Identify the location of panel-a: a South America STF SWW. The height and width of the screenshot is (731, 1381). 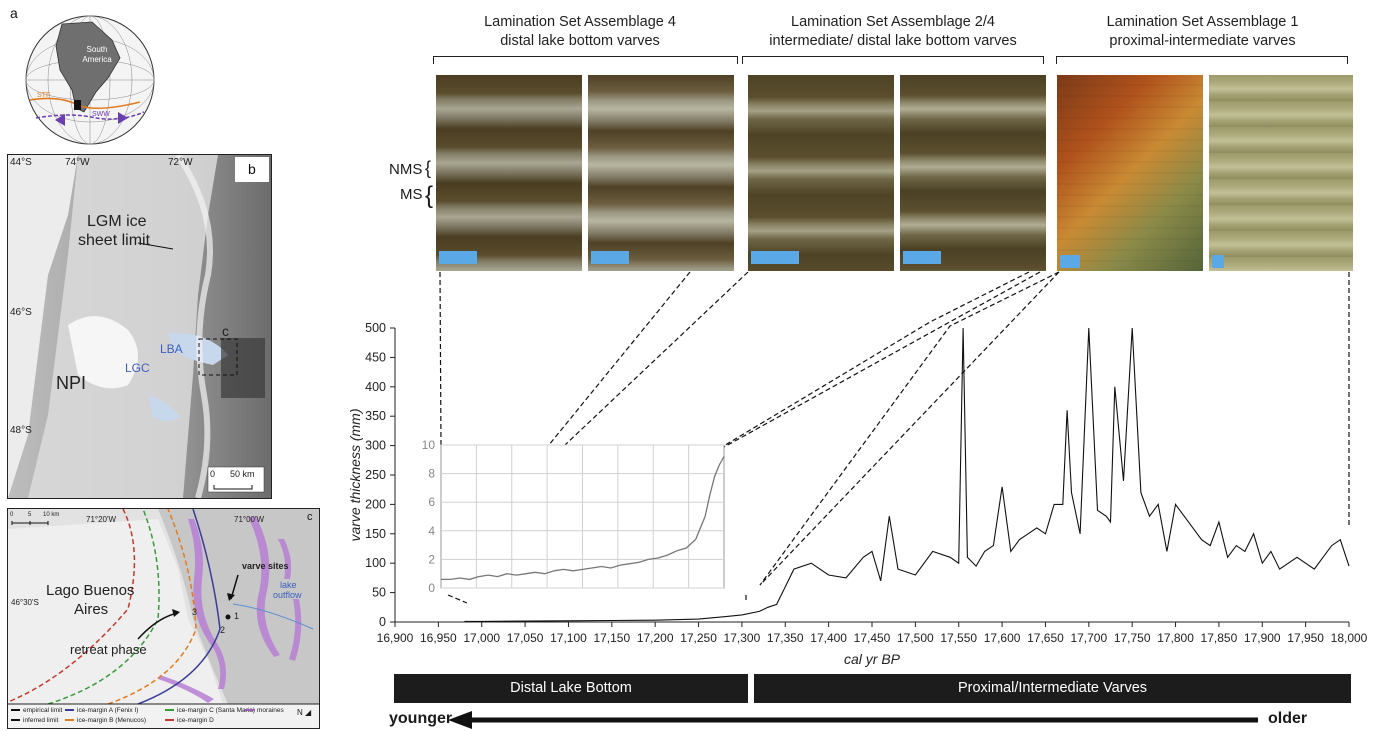
(80, 75).